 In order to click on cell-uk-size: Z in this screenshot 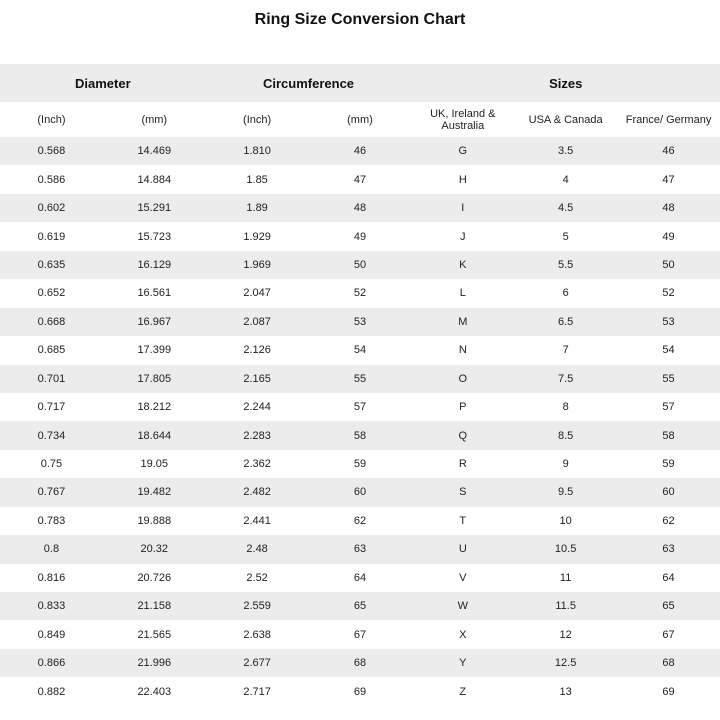, I will do `click(463, 691)`.